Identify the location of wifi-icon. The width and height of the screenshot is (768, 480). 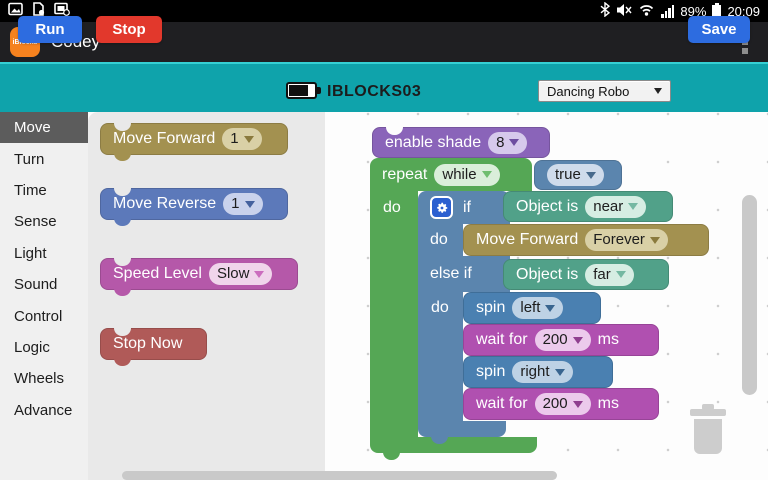
(646, 11).